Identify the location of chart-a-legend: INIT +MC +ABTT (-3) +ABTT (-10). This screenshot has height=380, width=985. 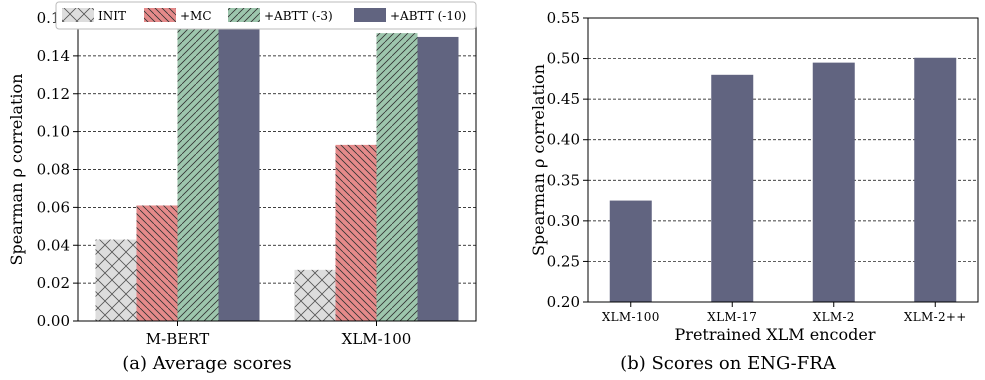
(266, 15).